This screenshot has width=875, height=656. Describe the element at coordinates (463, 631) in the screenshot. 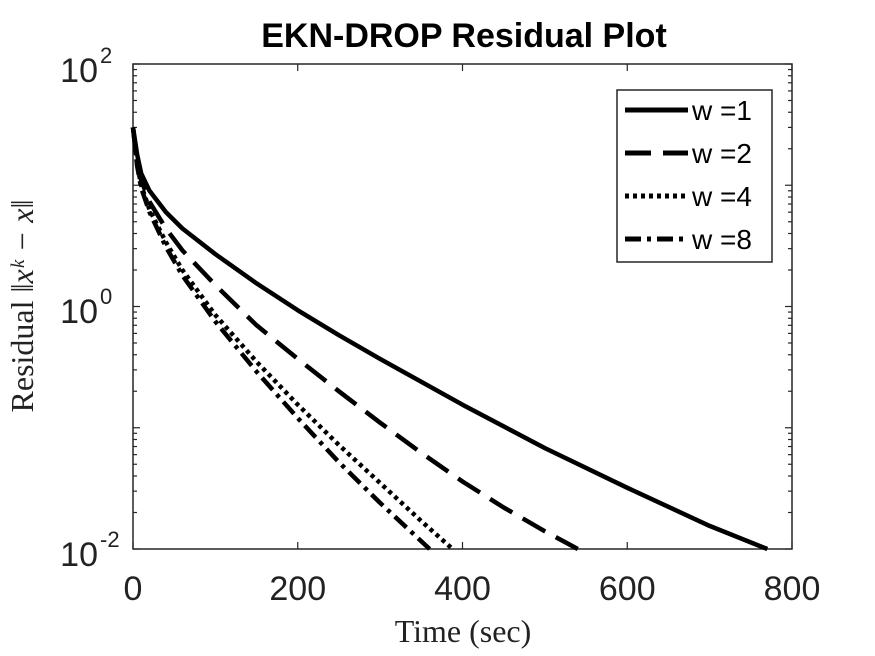

I see `x-axis-label: Time (sec)` at that location.